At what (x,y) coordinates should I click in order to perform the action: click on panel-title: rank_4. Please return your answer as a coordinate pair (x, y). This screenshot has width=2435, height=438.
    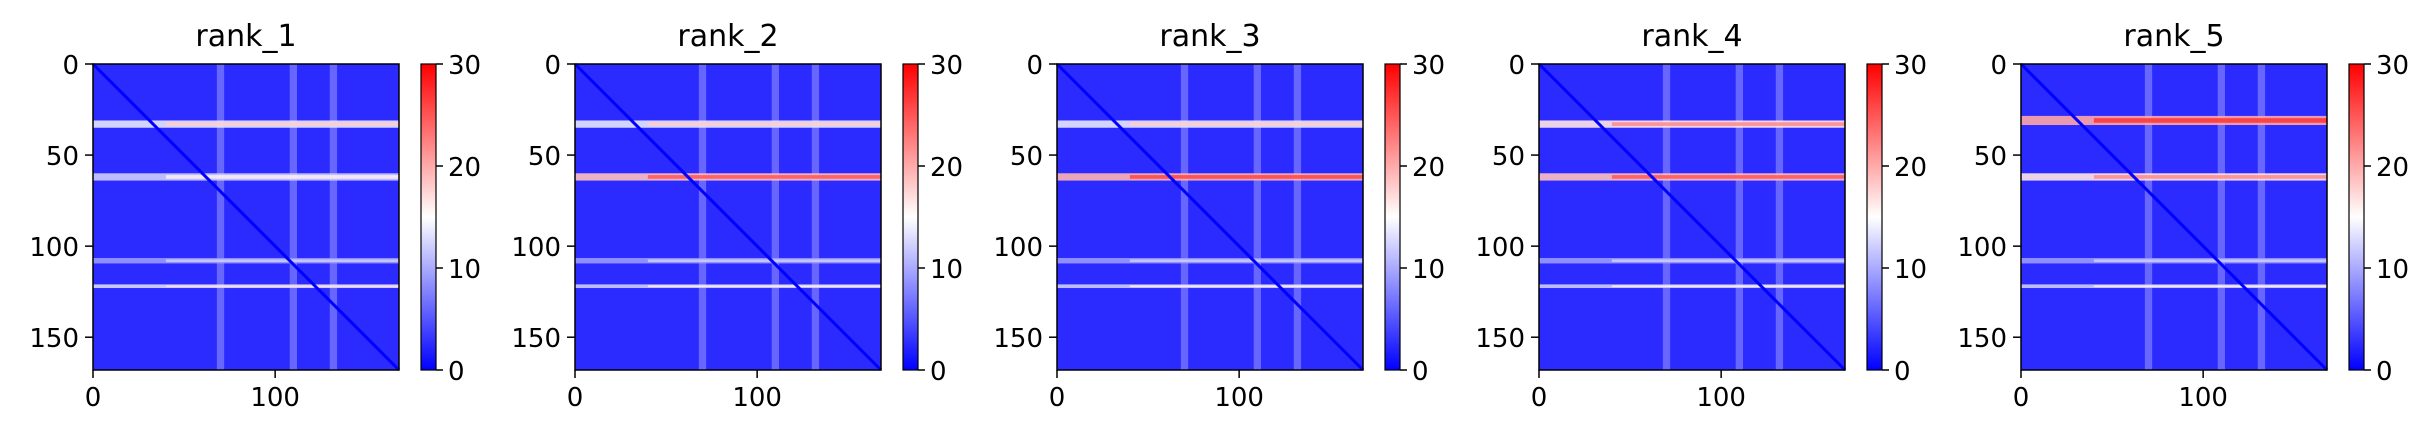
    Looking at the image, I should click on (1691, 36).